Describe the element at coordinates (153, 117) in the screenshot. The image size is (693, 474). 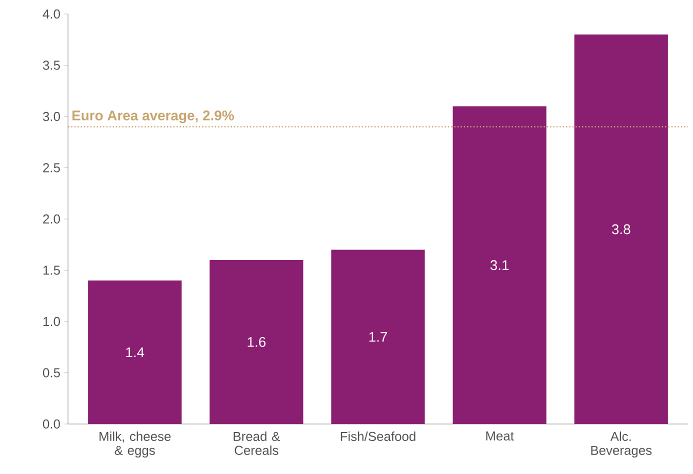
I see `ref-line-label: Euro Area average, 2.9%` at that location.